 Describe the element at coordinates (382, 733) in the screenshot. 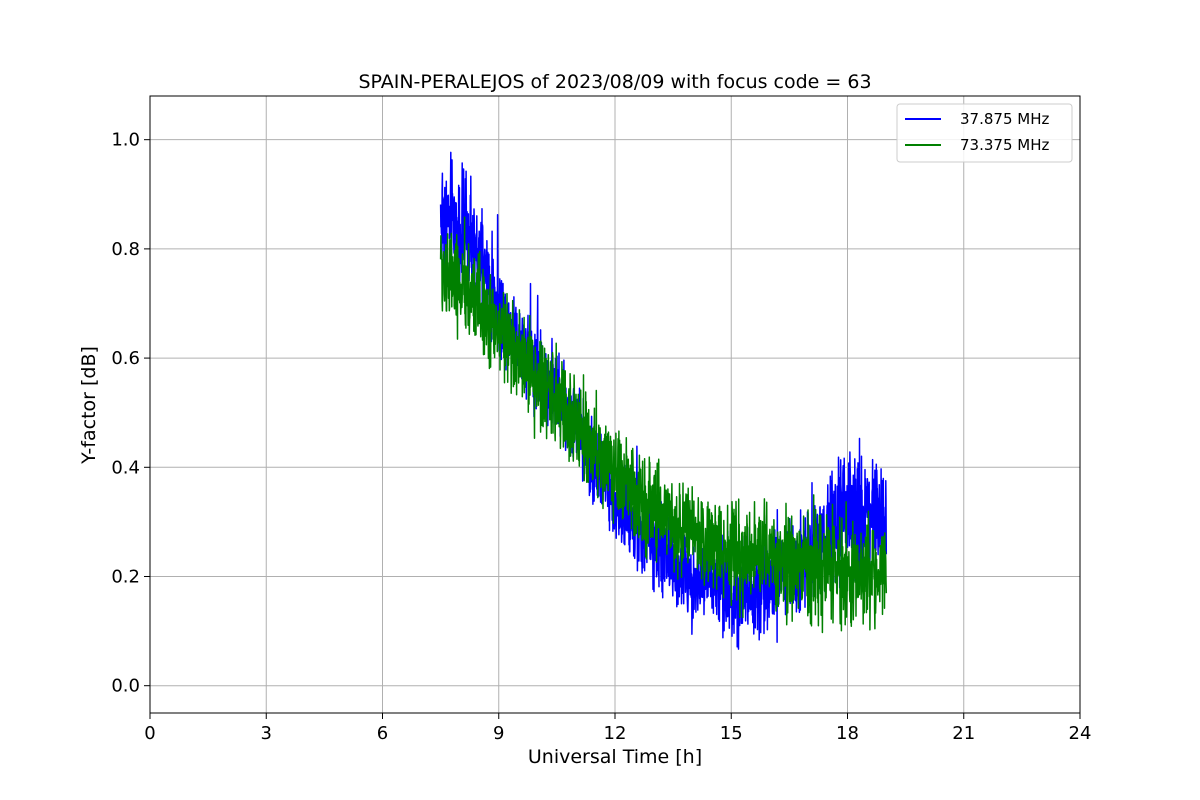

I see `x-tick-label: 6` at that location.